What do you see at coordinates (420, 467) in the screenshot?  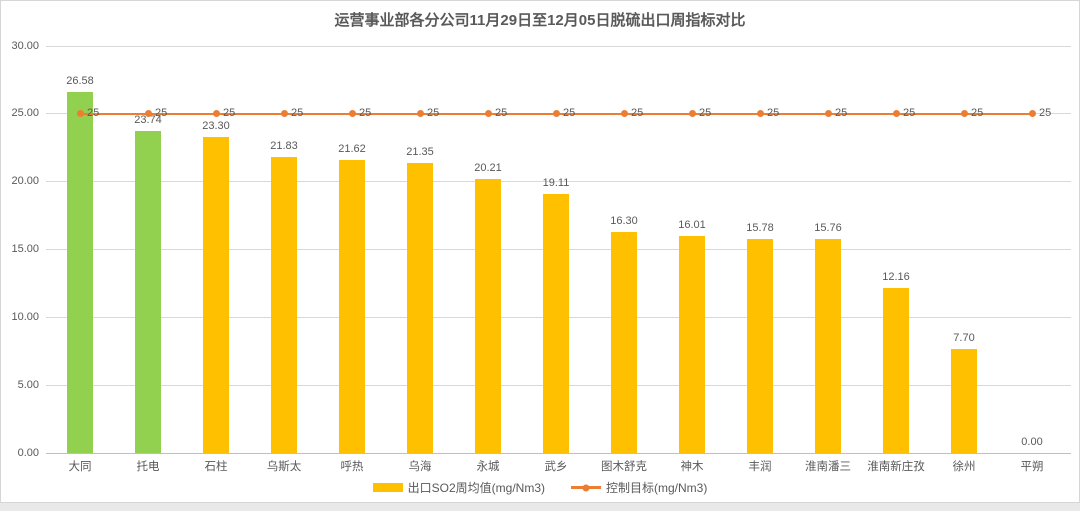 I see `category-axis-label: 乌海` at bounding box center [420, 467].